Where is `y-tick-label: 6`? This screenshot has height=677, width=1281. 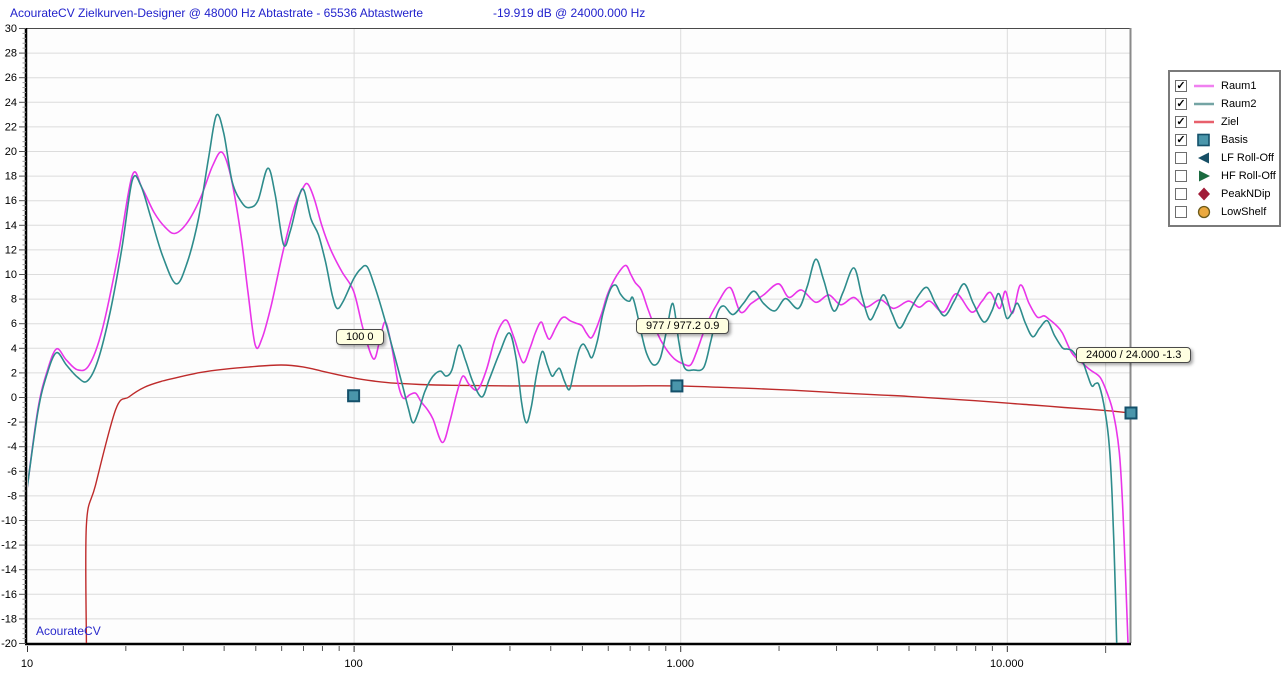
y-tick-label: 6 is located at coordinates (14, 324).